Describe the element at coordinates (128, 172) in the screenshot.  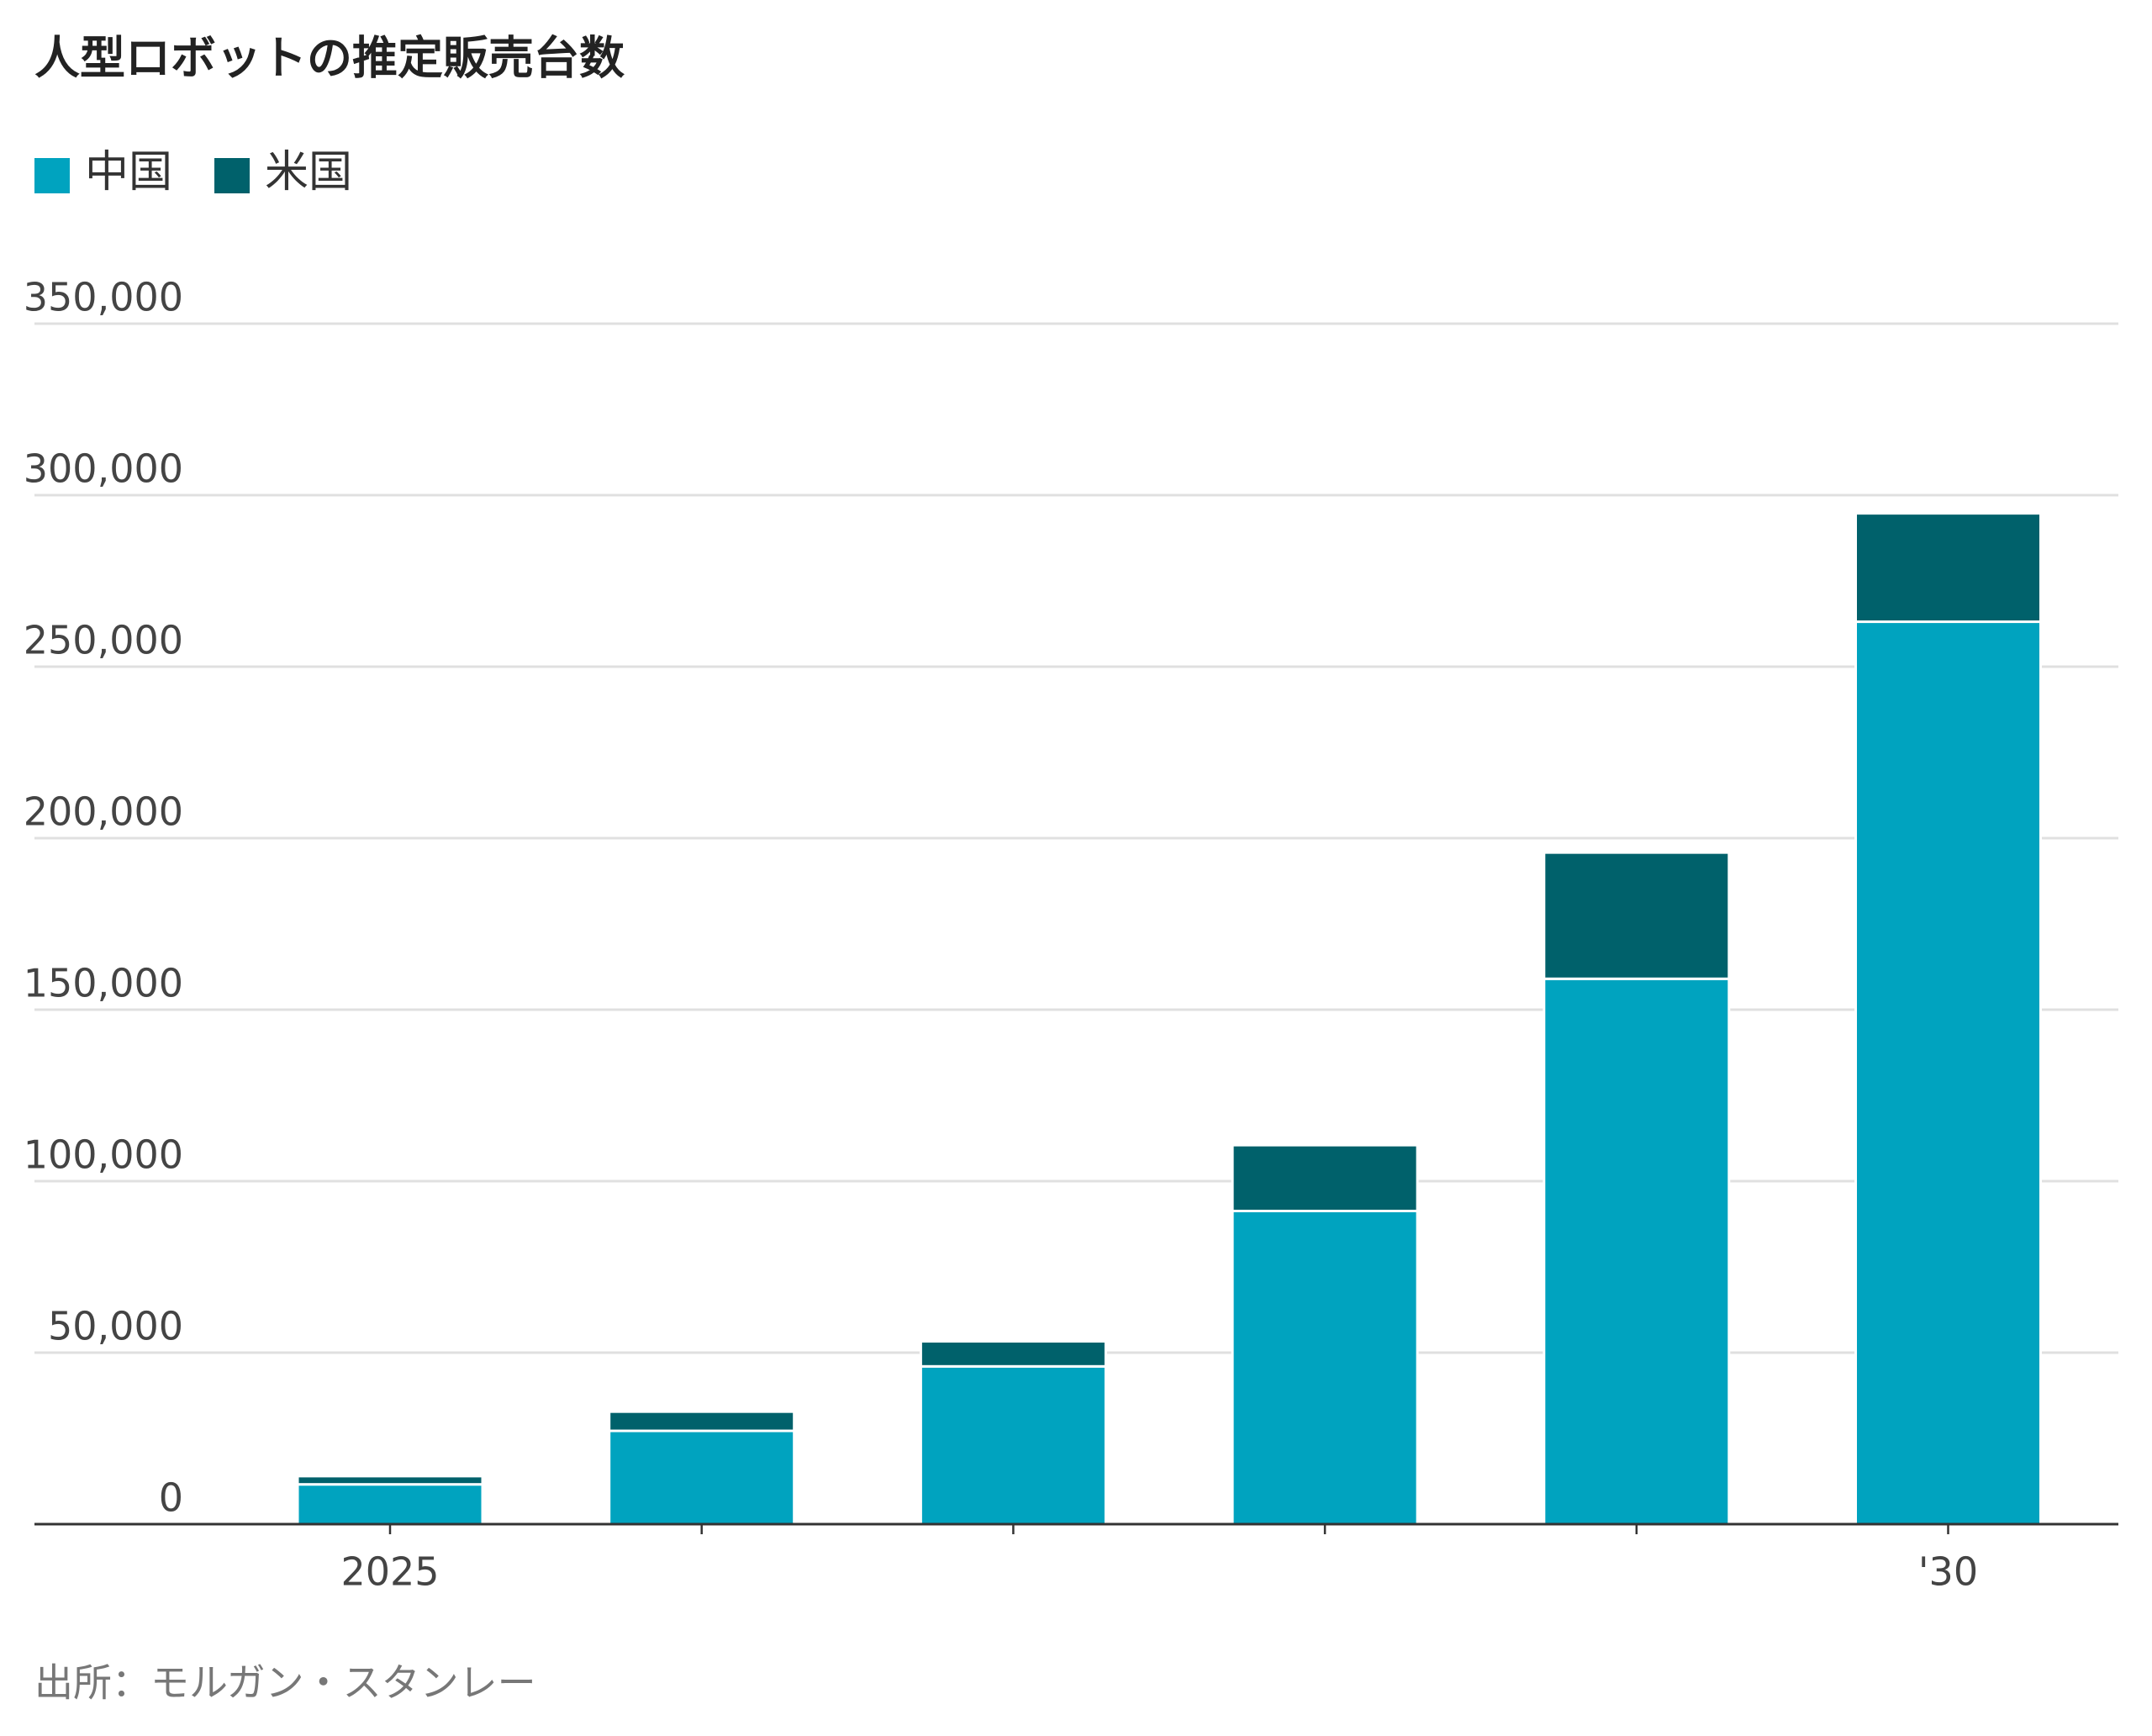
I see `legend-label: 中国` at that location.